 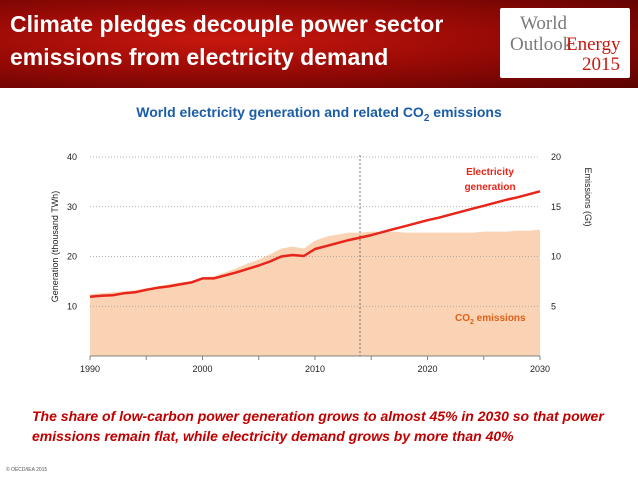 I want to click on y-left-axis-title: Generation (thousand TWh), so click(x=55, y=246).